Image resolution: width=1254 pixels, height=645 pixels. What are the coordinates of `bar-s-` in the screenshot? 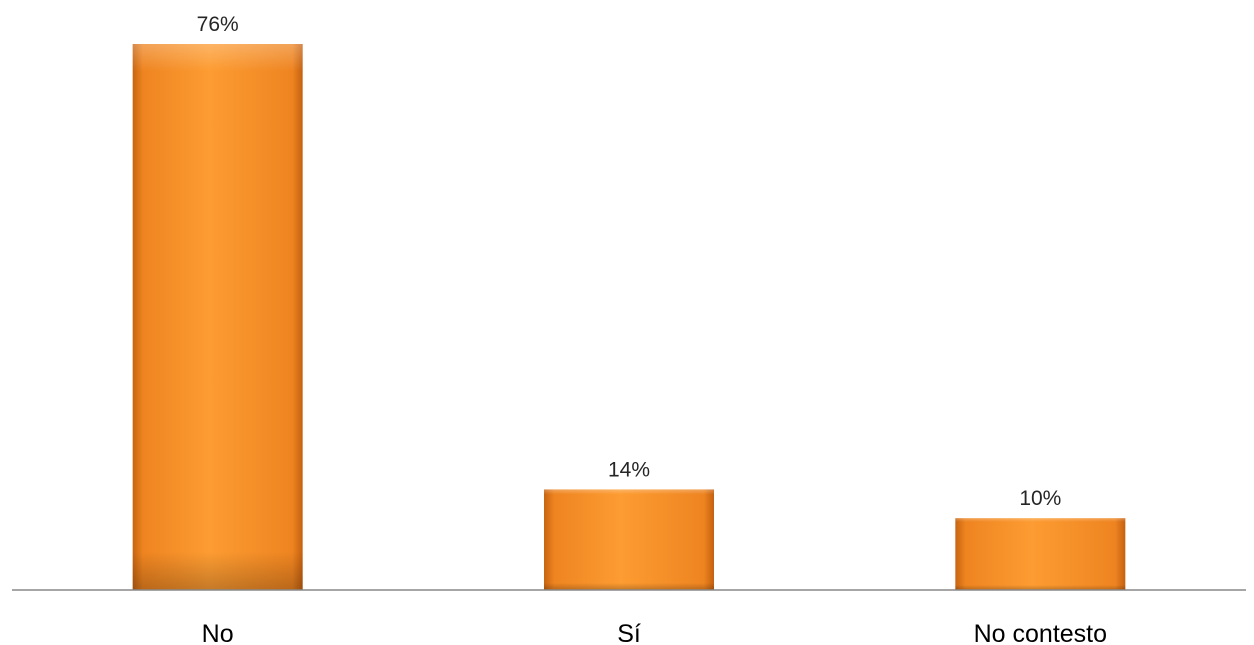 It's located at (629, 539).